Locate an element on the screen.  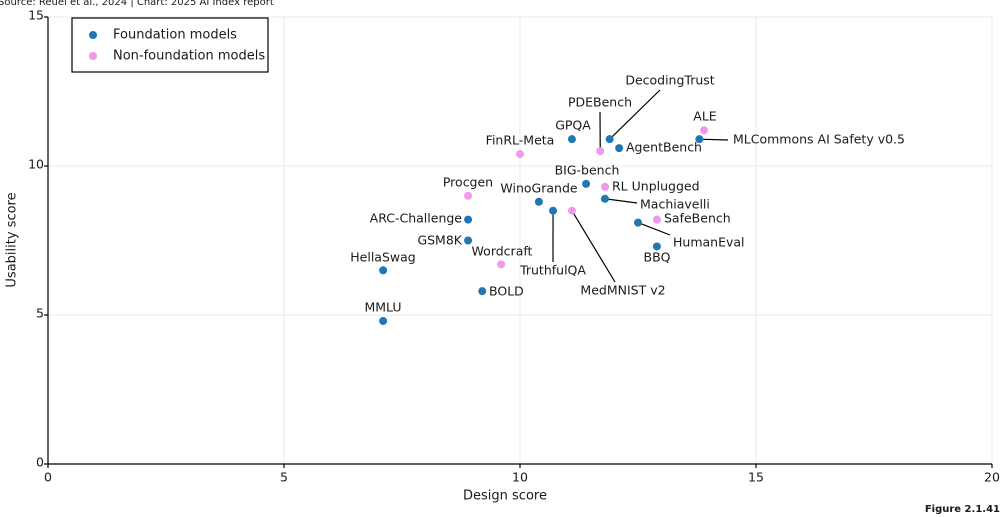
point-label: RL Unplugged is located at coordinates (656, 186).